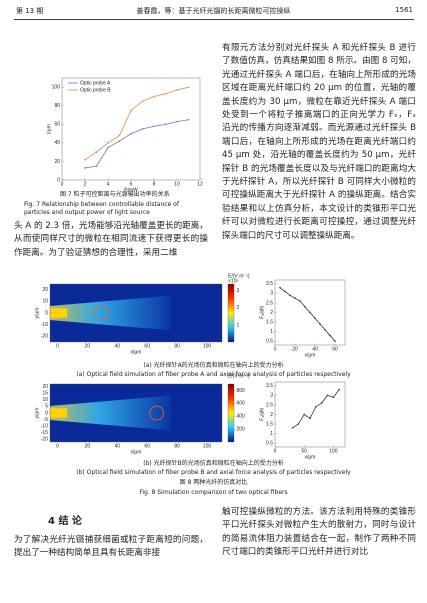  Describe the element at coordinates (37, 413) in the screenshot. I see `y-axis-label: y/μm` at that location.